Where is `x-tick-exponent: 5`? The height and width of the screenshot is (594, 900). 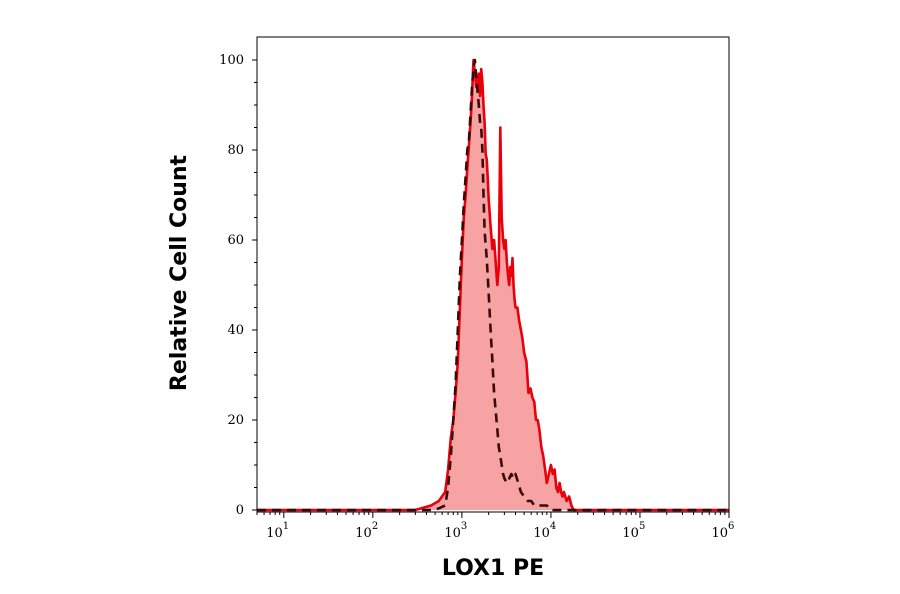 x-tick-exponent: 5 is located at coordinates (642, 526).